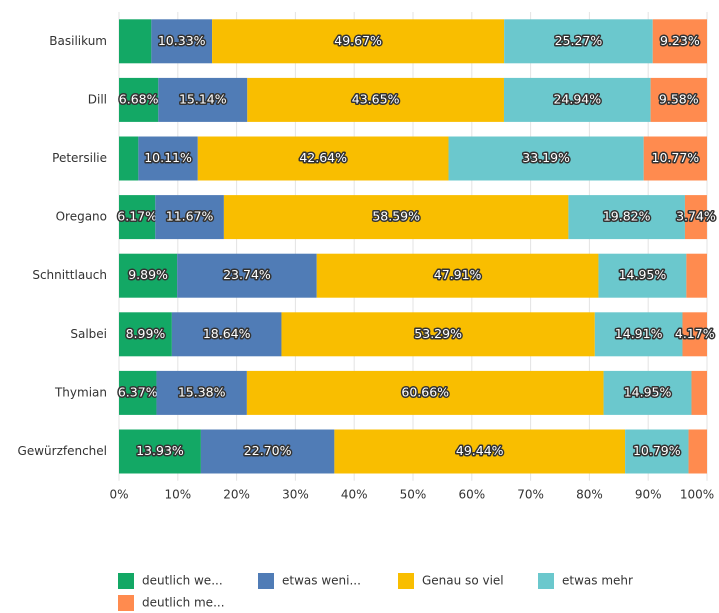  What do you see at coordinates (463, 581) in the screenshot?
I see `legend-label: Genau so viel` at bounding box center [463, 581].